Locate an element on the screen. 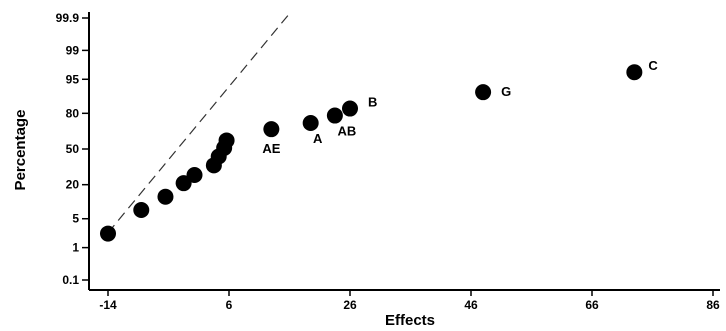 The width and height of the screenshot is (726, 331). x-axis-title: Effects is located at coordinates (410, 320).